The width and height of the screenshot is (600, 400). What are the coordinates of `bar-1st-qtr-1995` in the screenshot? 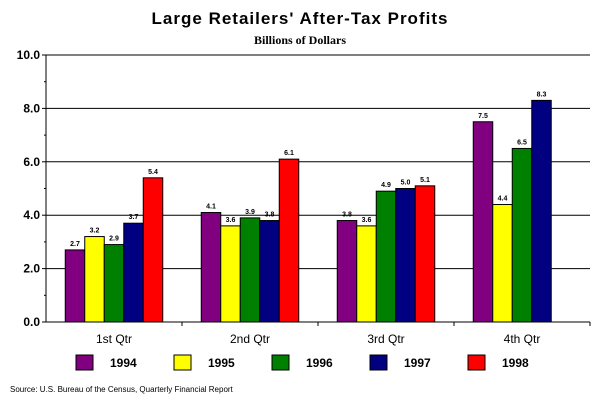 It's located at (94, 279).